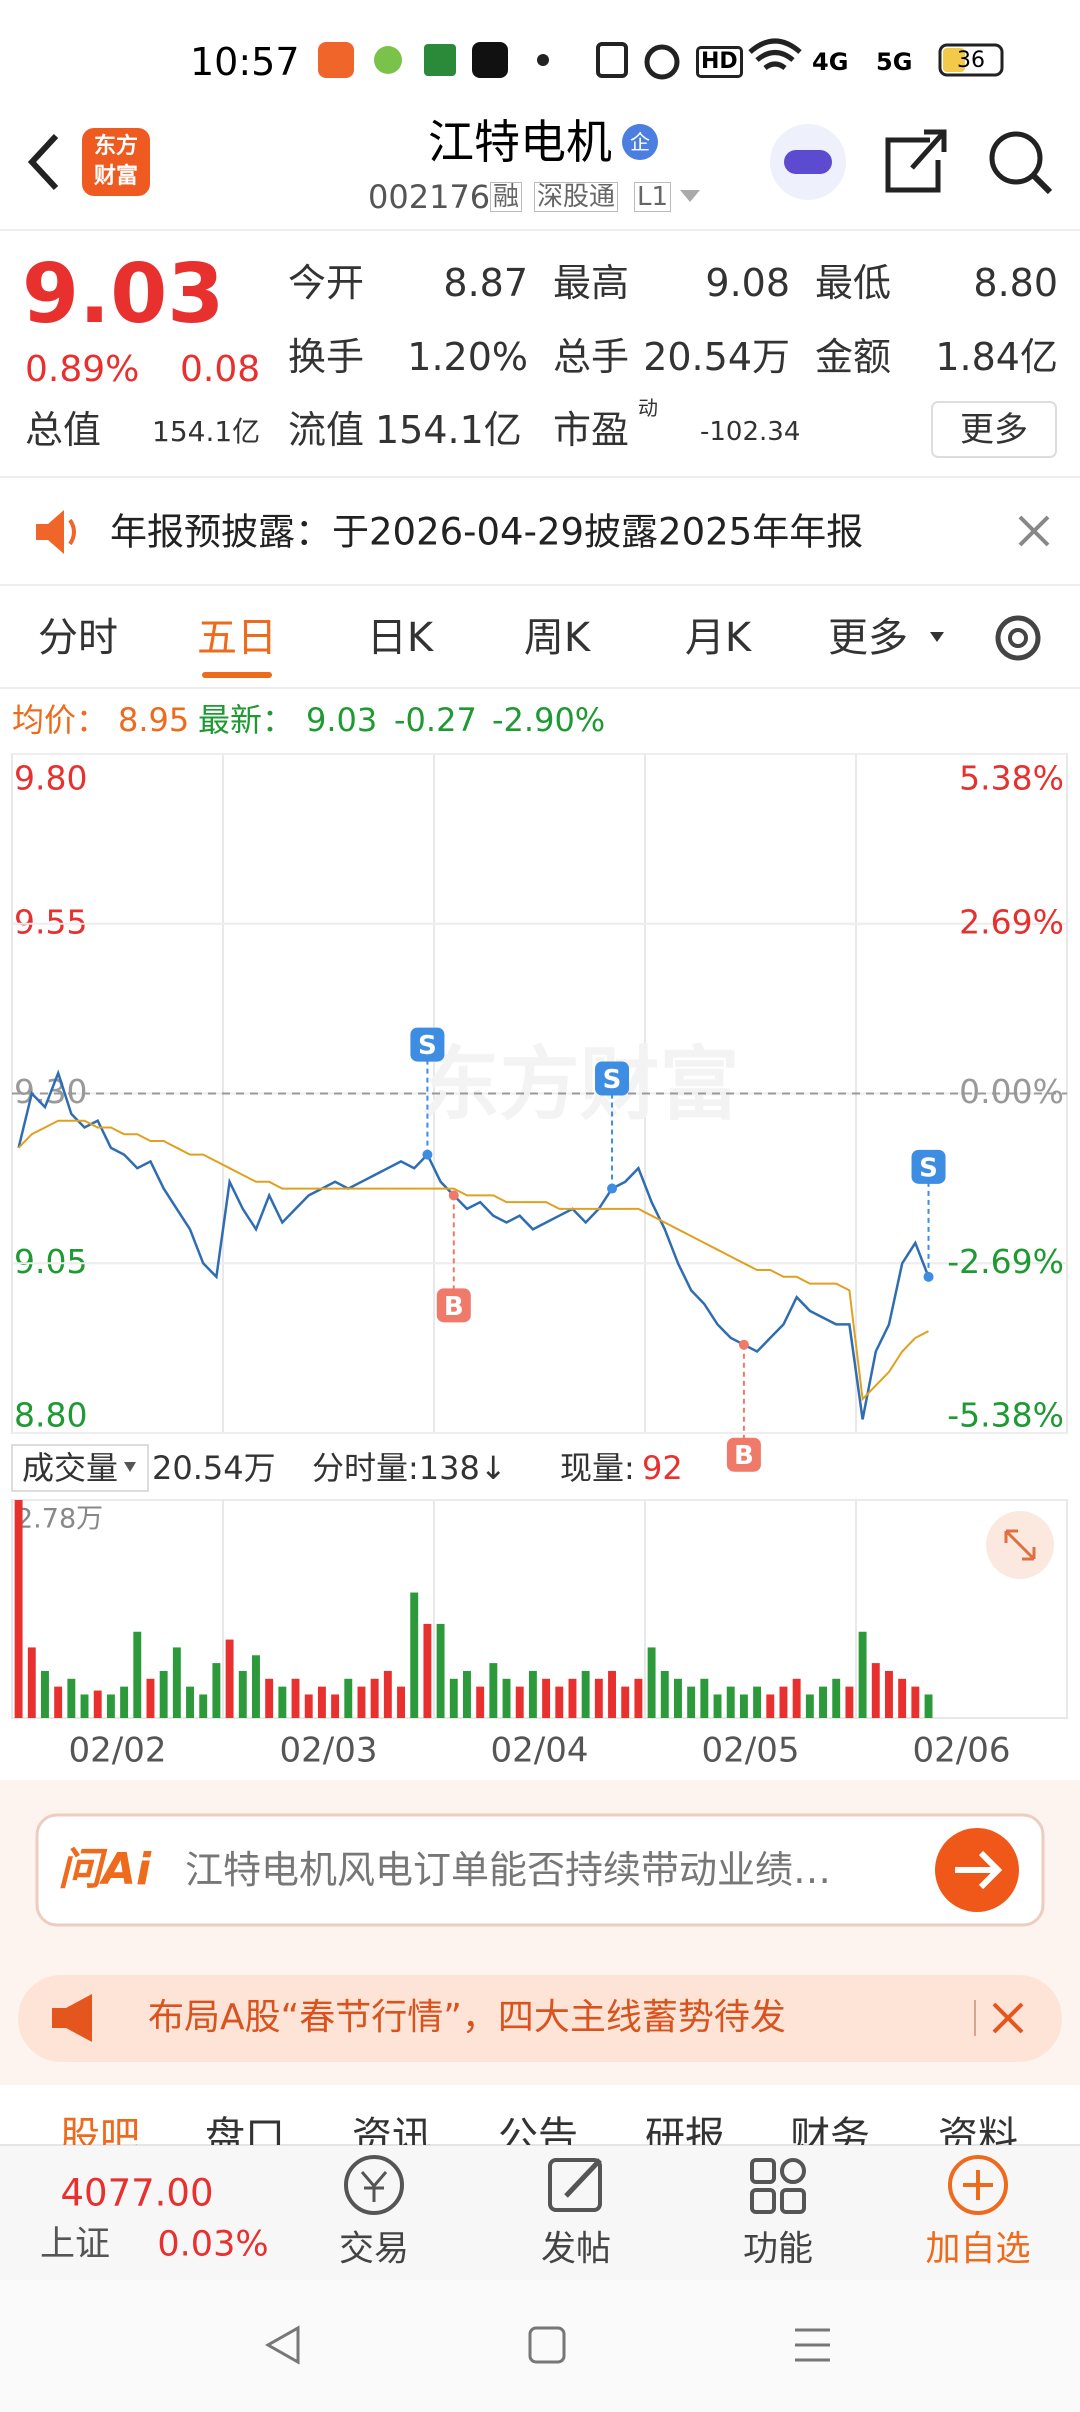 This screenshot has height=2412, width=1080. Describe the element at coordinates (916, 161) in the screenshot. I see `share-icon` at that location.